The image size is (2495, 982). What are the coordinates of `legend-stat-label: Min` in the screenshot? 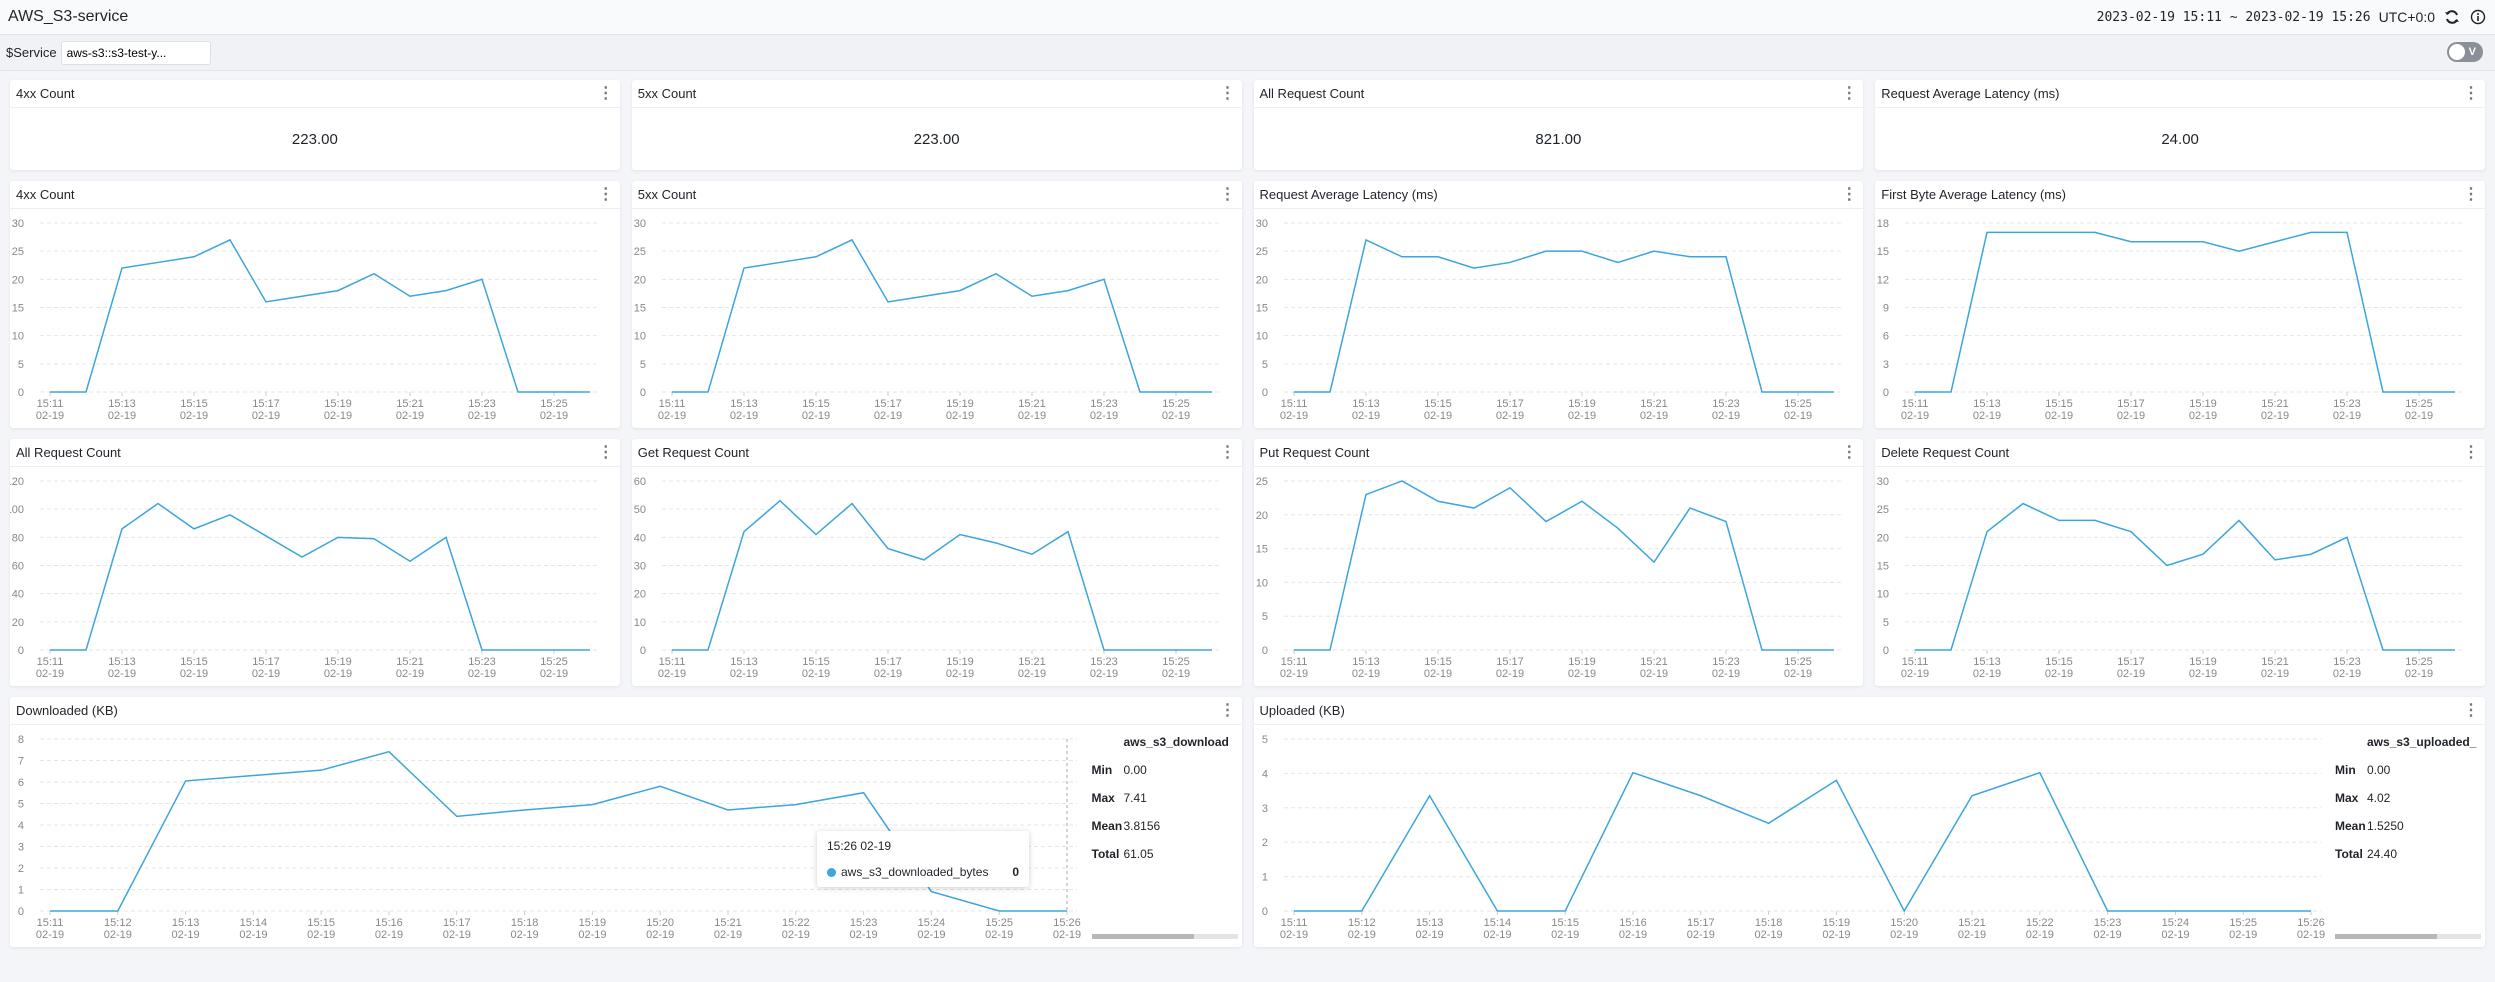 It's located at (1102, 770).